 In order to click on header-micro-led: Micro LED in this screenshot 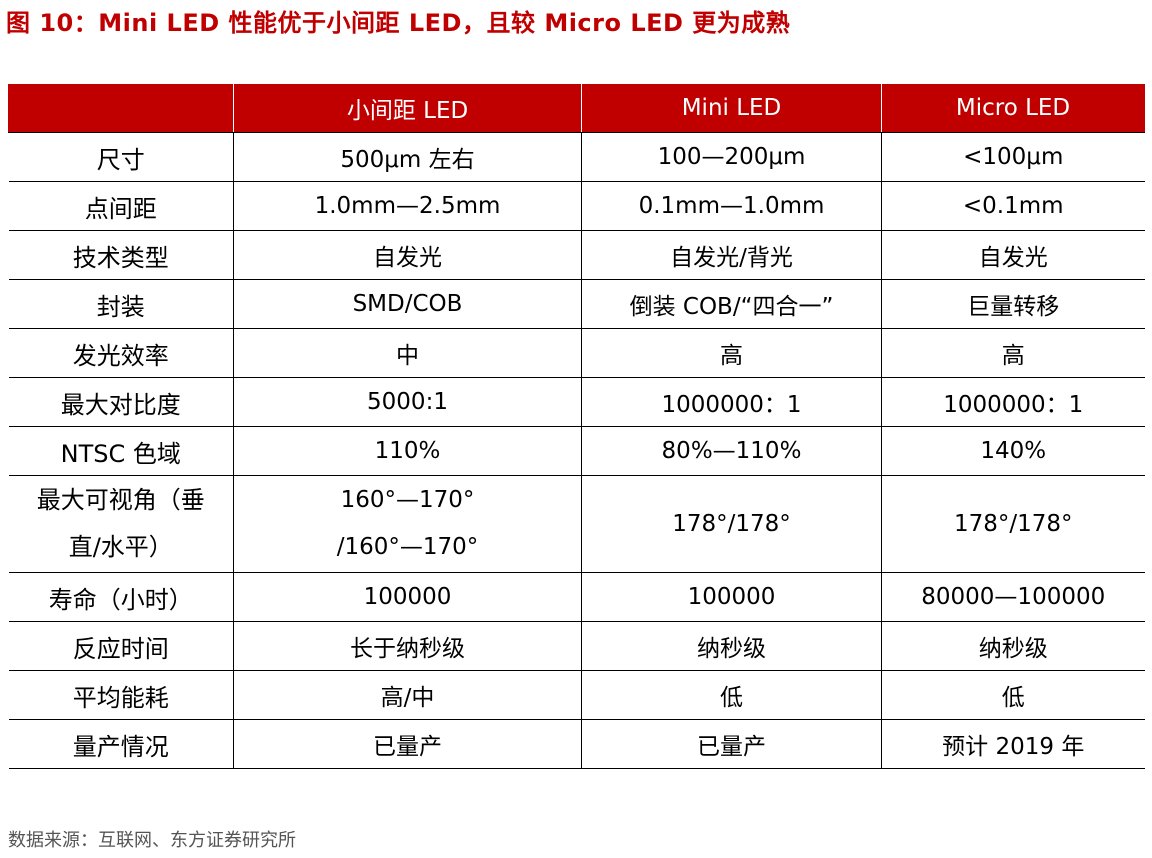, I will do `click(1013, 108)`.